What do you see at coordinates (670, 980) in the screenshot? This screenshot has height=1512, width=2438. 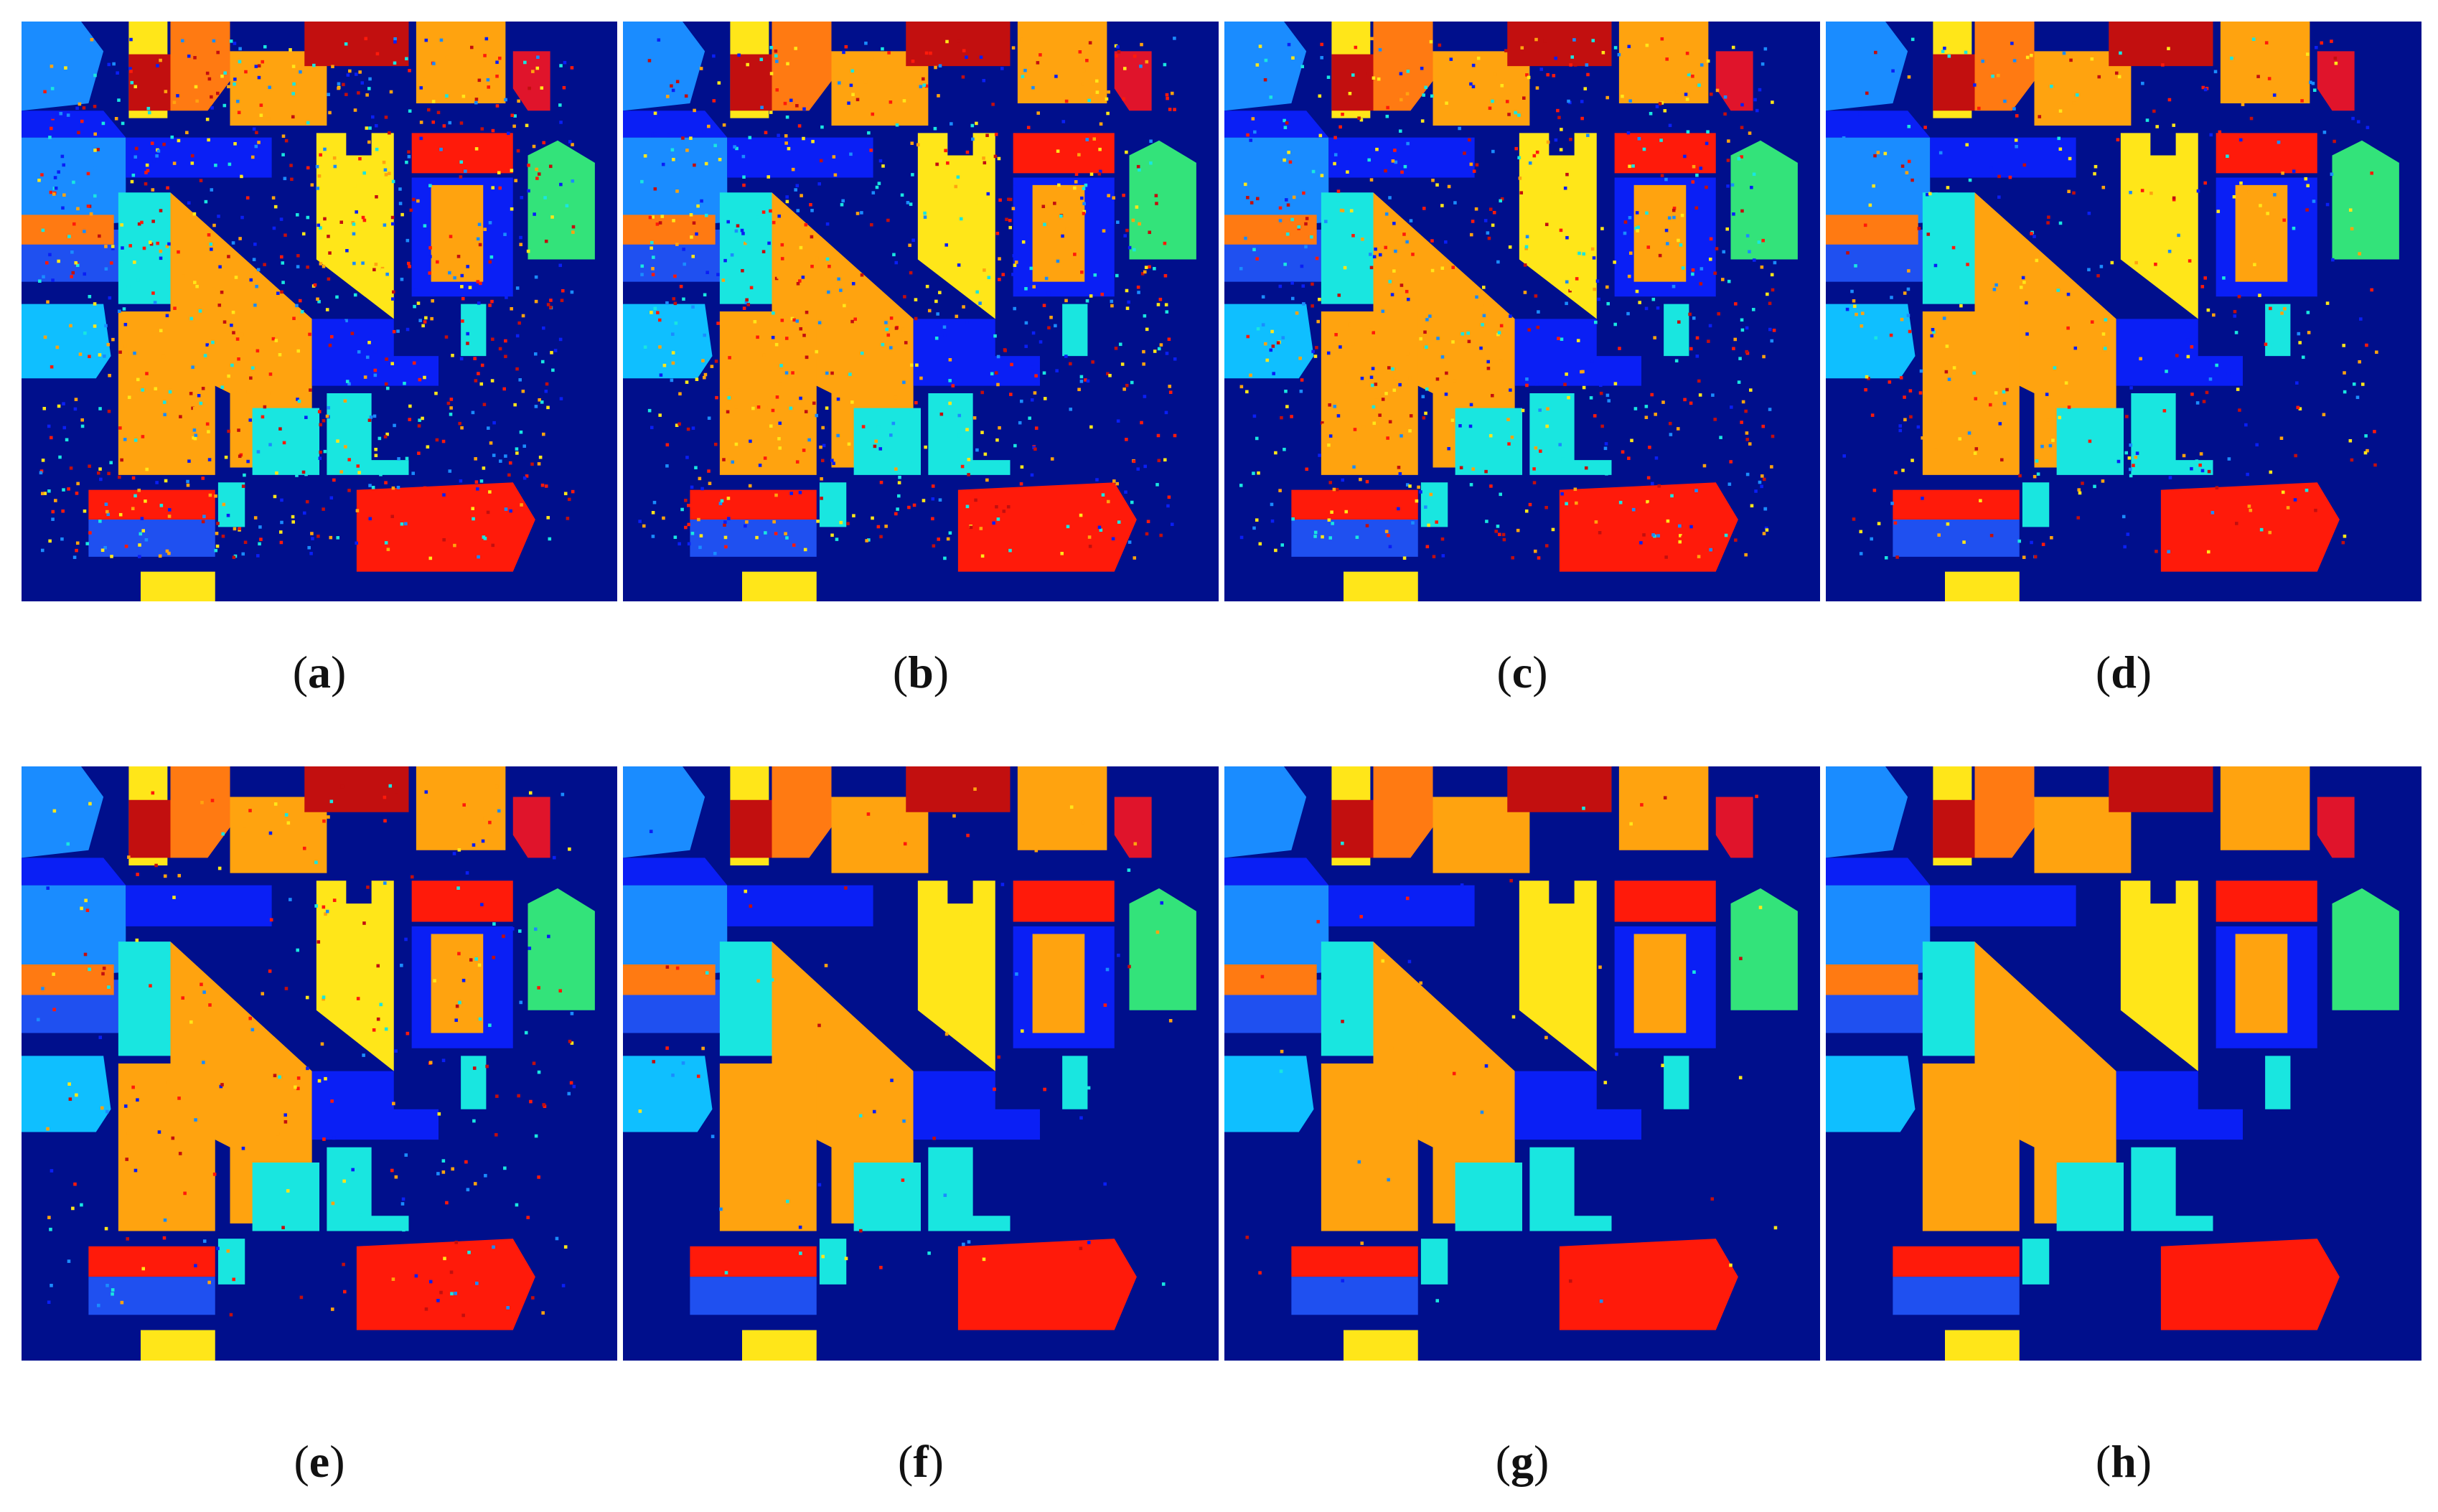 I see `region-west-orange` at bounding box center [670, 980].